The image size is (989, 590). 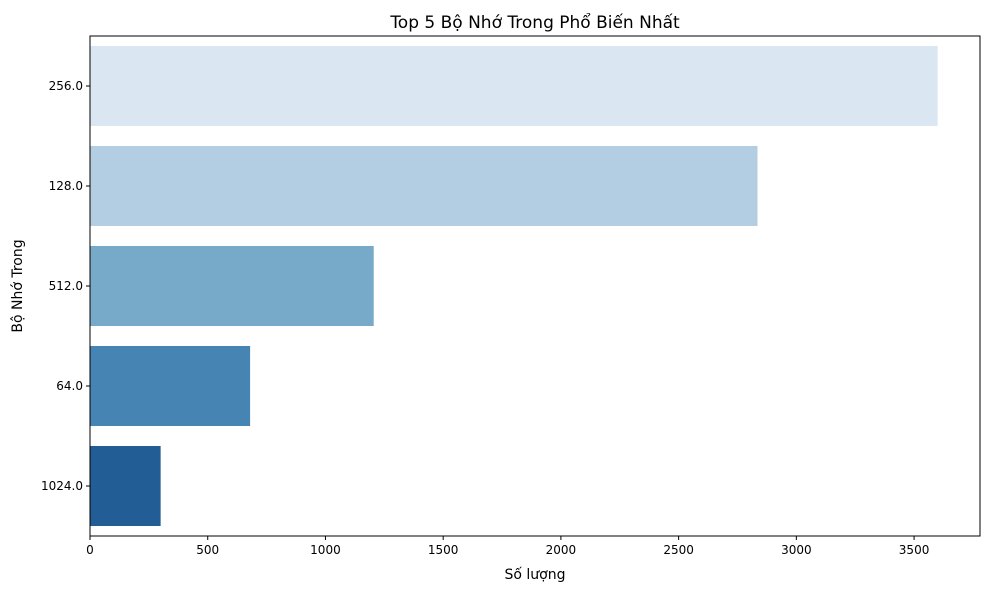 What do you see at coordinates (535, 574) in the screenshot?
I see `x-axis-title: Số lượng` at bounding box center [535, 574].